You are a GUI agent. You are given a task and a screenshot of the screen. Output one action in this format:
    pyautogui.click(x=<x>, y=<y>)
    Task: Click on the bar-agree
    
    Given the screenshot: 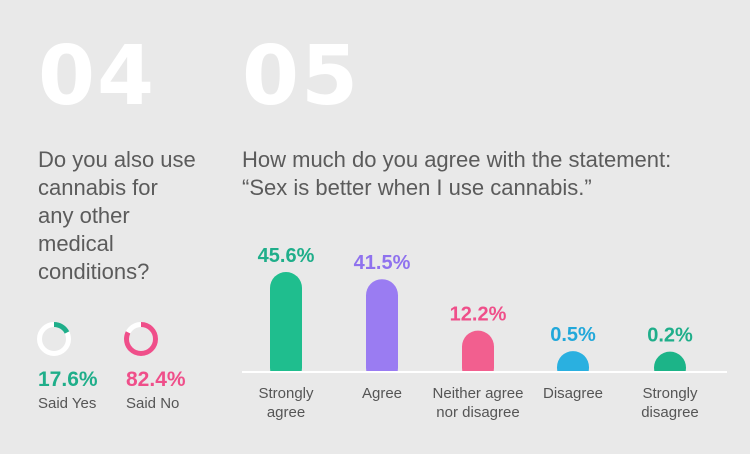 What is the action you would take?
    pyautogui.click(x=382, y=331)
    